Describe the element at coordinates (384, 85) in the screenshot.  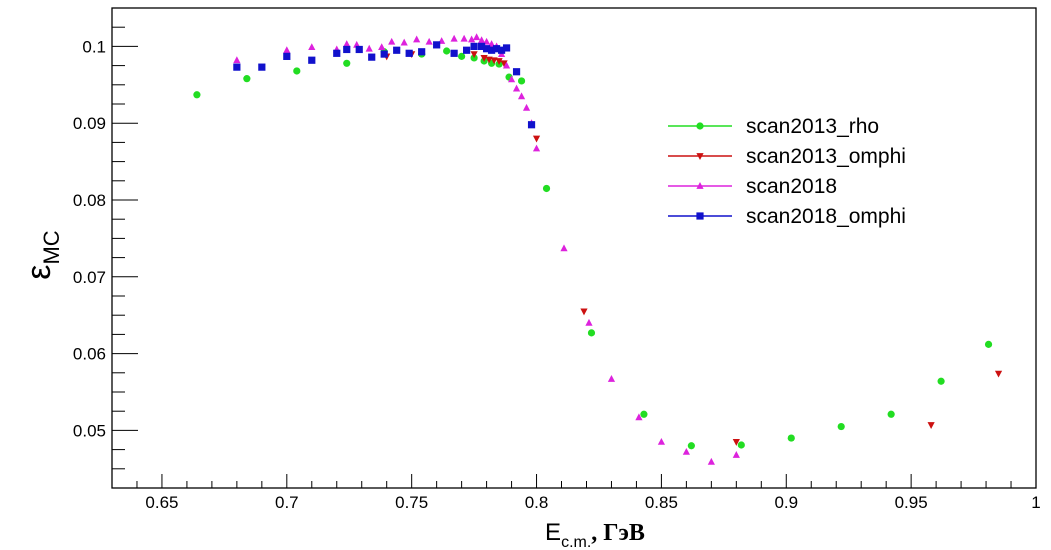
I see `series-scan2018_omphi` at that location.